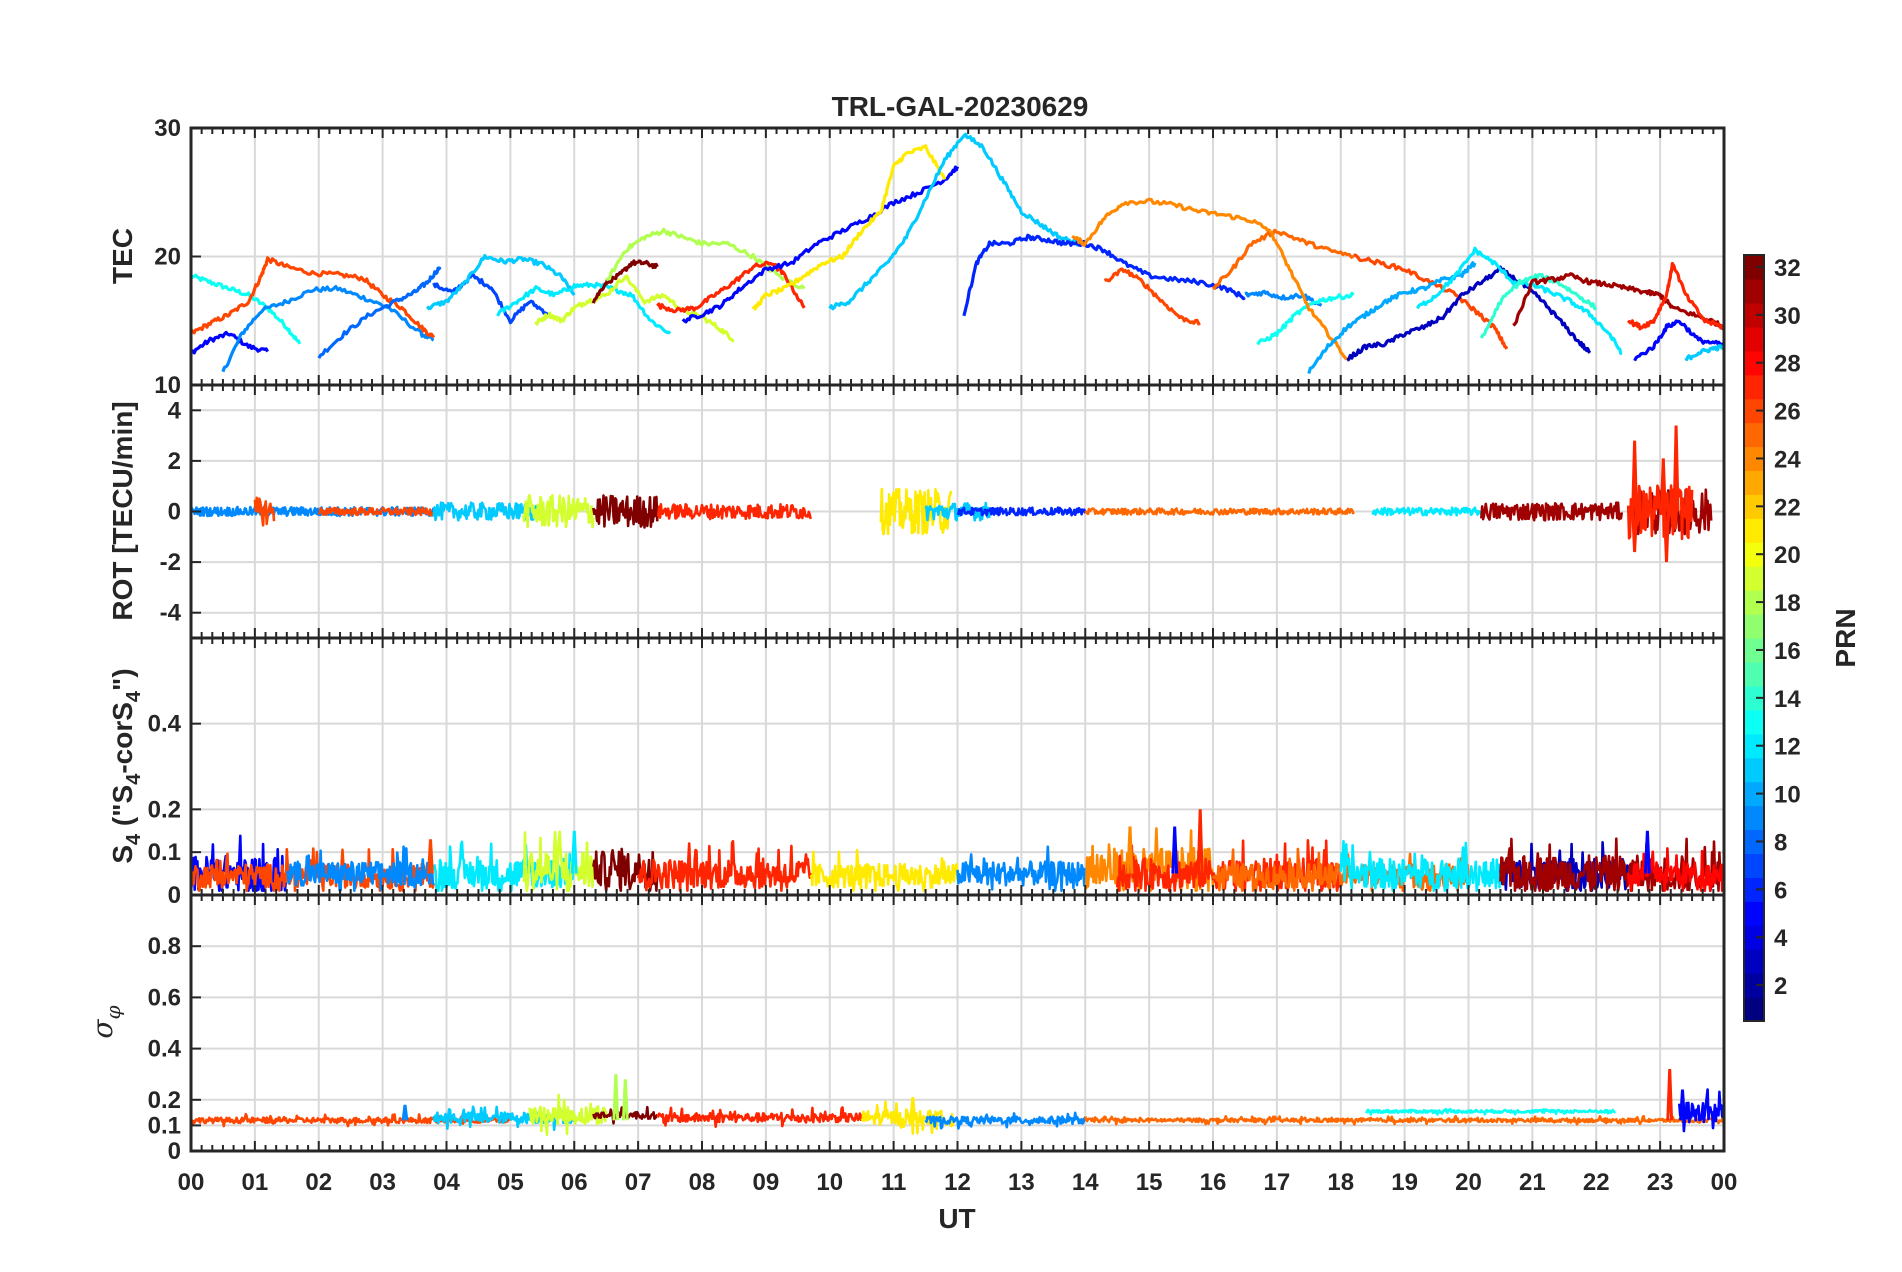  I want to click on x-tick-label: 10, so click(829, 1182).